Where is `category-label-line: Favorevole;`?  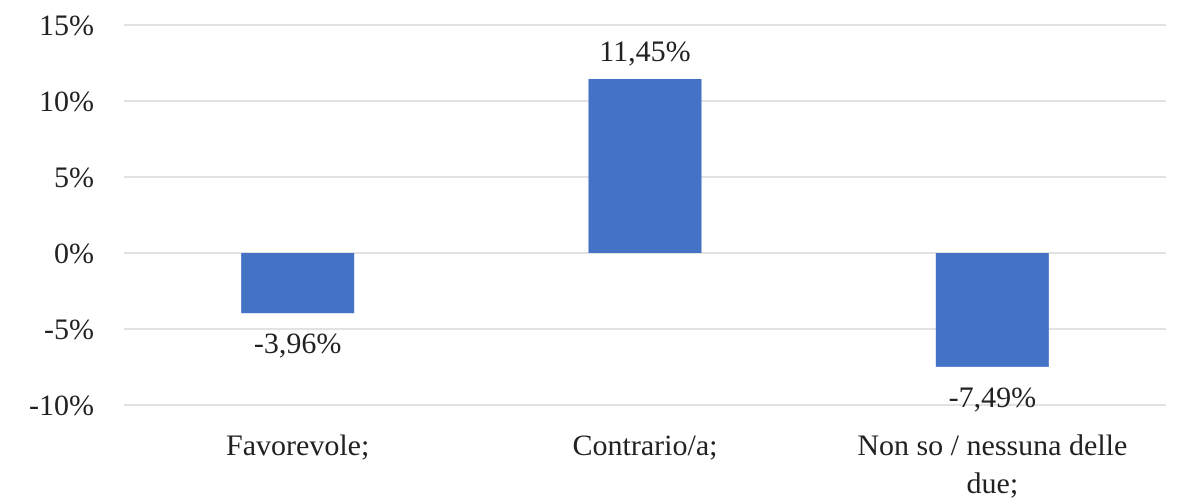 category-label-line: Favorevole; is located at coordinates (297, 445).